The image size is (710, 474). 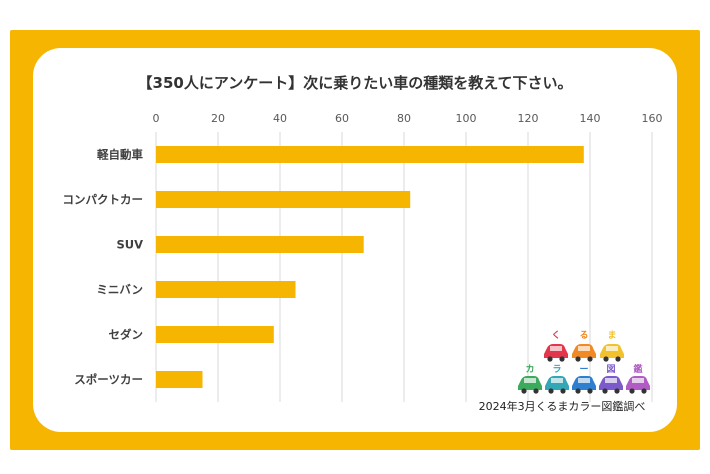 I want to click on x-tick-label: 40, so click(x=280, y=118).